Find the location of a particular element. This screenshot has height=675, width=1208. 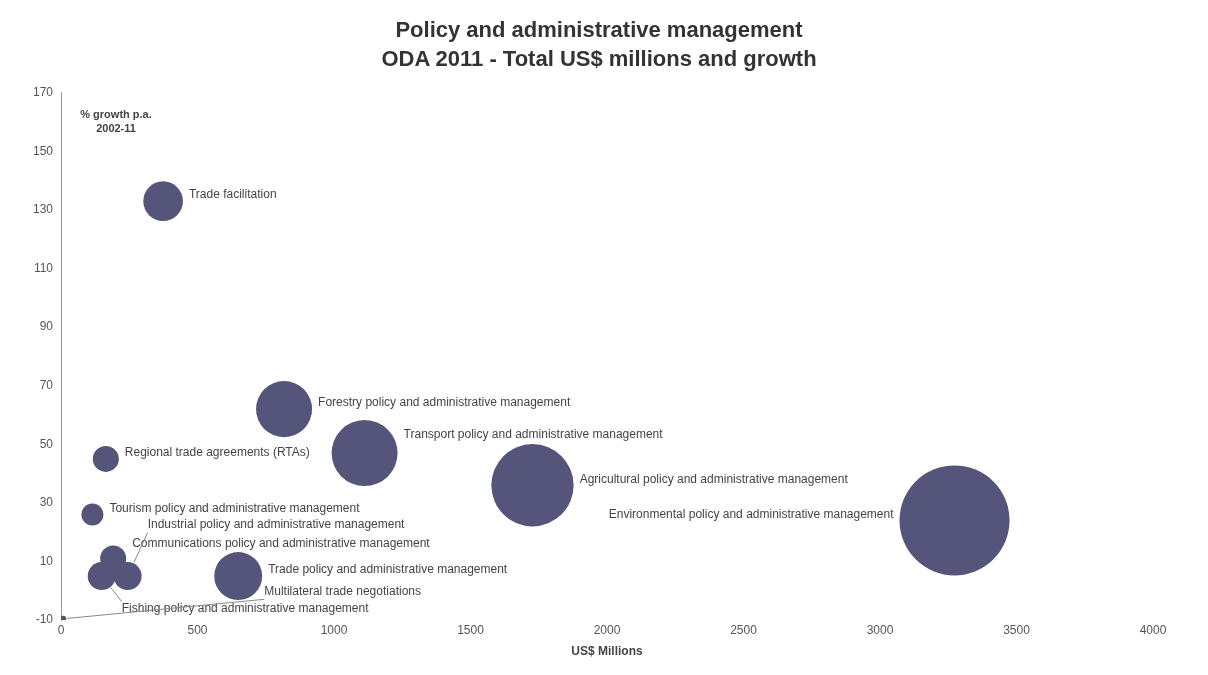

y-tick-label: 130 is located at coordinates (43, 209).